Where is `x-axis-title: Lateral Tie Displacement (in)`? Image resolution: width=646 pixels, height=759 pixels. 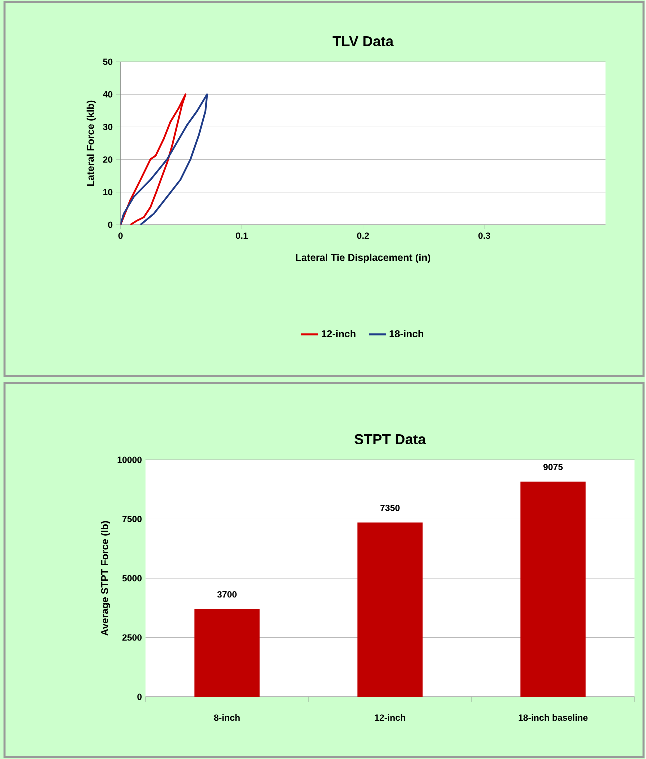 x-axis-title: Lateral Tie Displacement (in) is located at coordinates (363, 259).